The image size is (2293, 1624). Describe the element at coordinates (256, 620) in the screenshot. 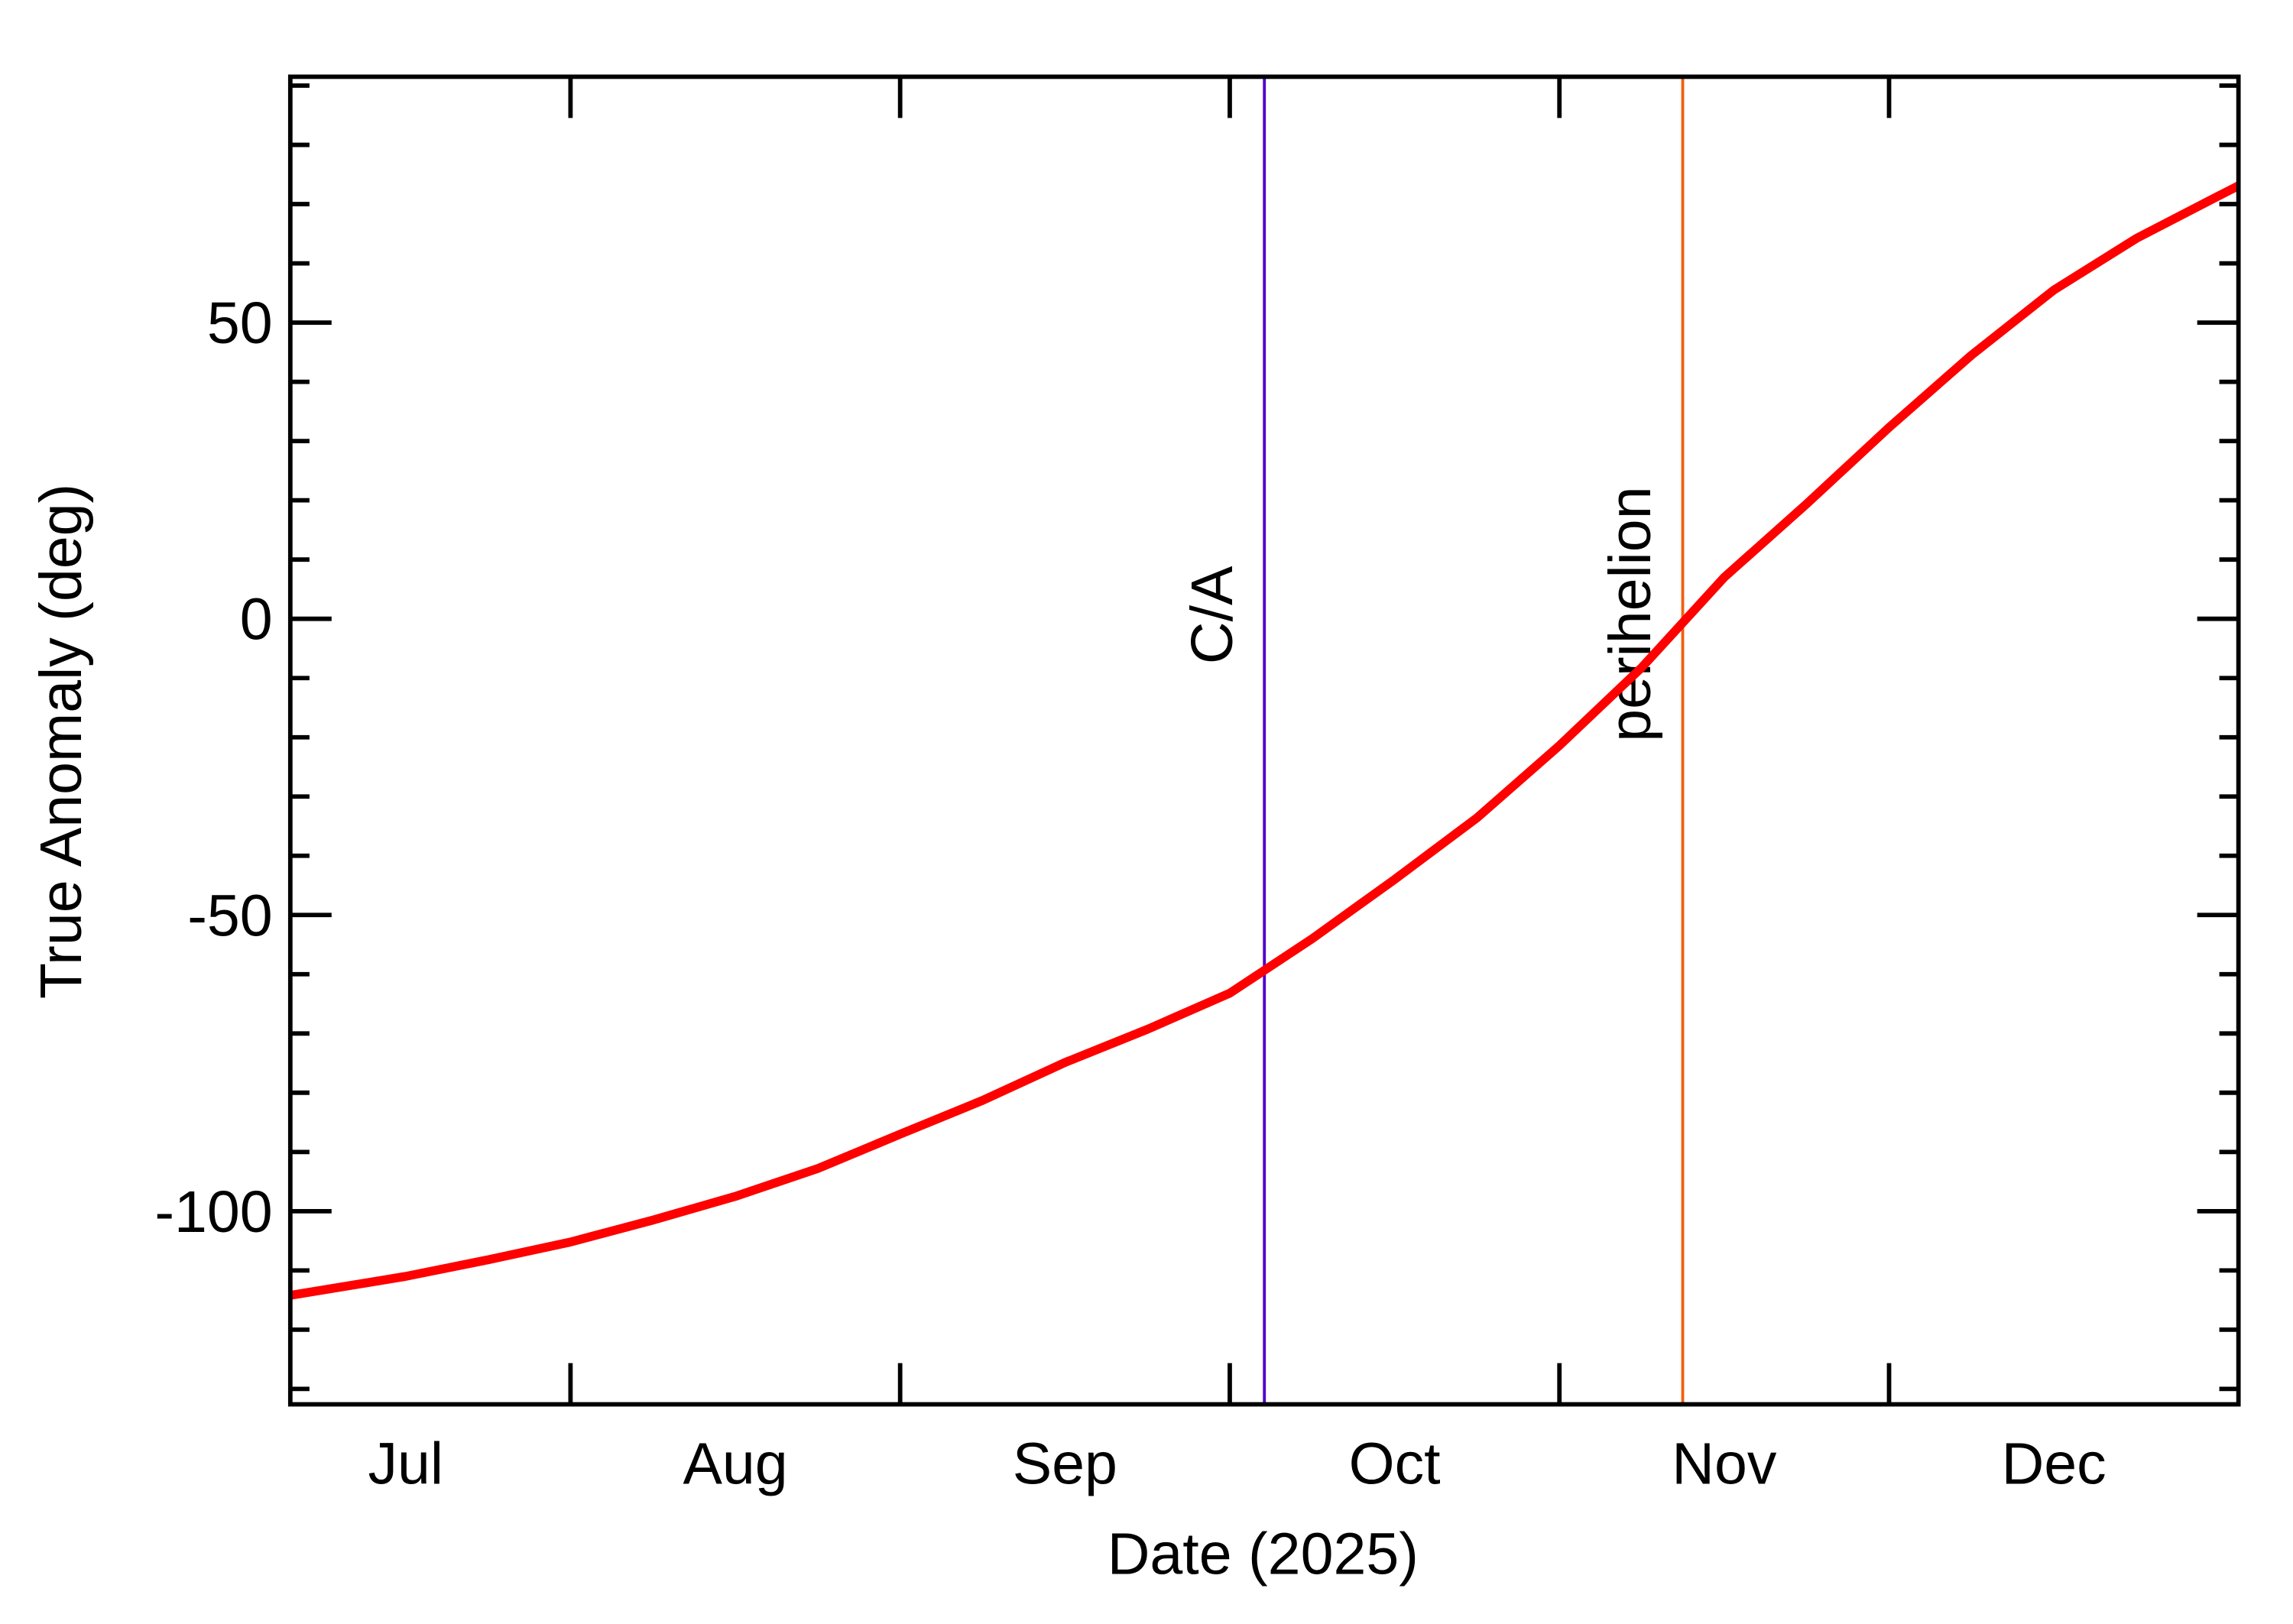

I see `y-tick-label: 0` at that location.